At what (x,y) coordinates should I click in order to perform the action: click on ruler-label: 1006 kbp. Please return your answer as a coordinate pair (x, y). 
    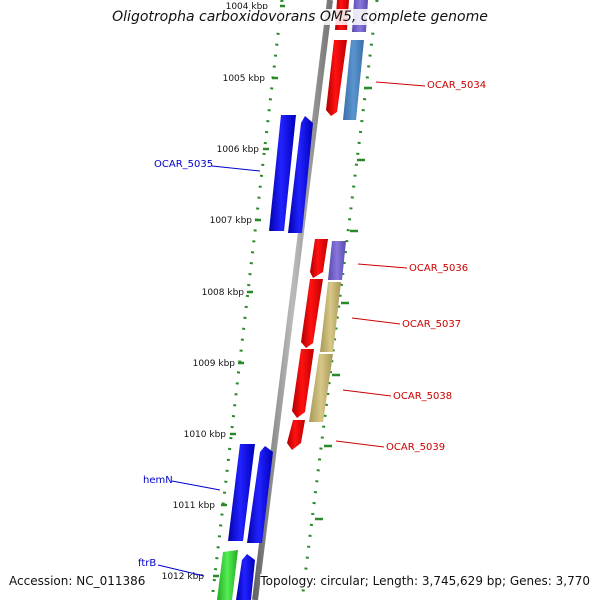
    Looking at the image, I should click on (238, 150).